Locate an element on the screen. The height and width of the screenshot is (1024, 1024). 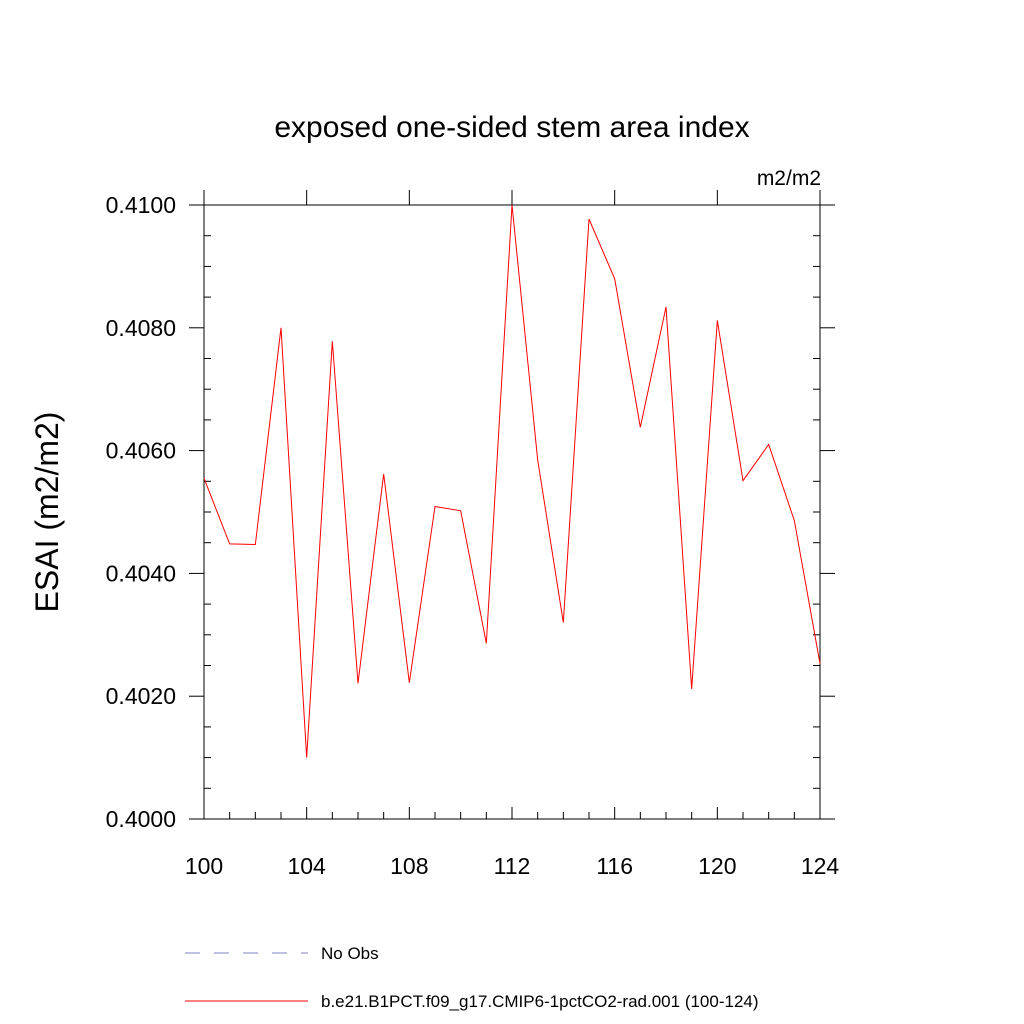
units-label: m2/m2 is located at coordinates (789, 178).